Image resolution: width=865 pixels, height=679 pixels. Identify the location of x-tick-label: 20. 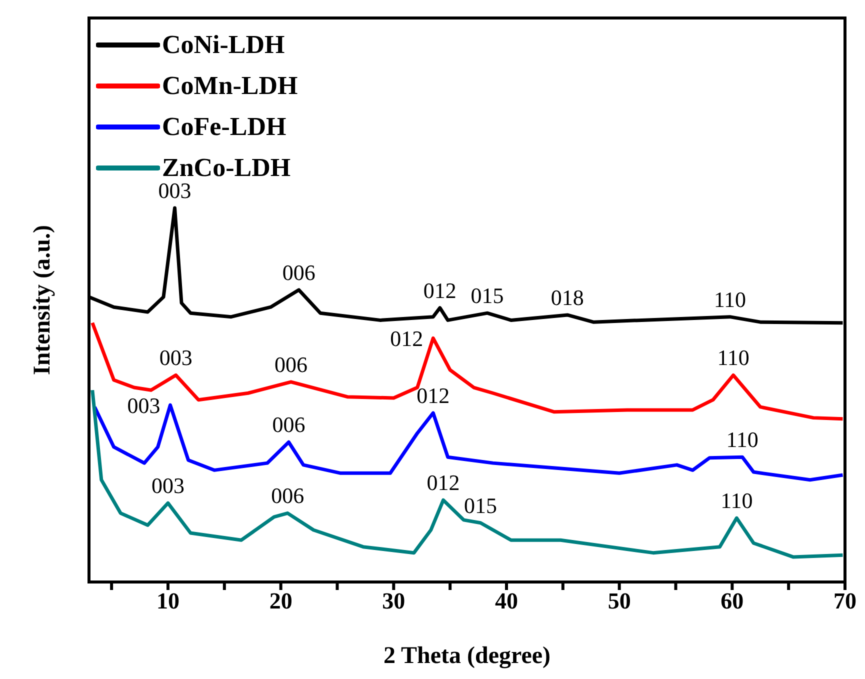
(280, 601).